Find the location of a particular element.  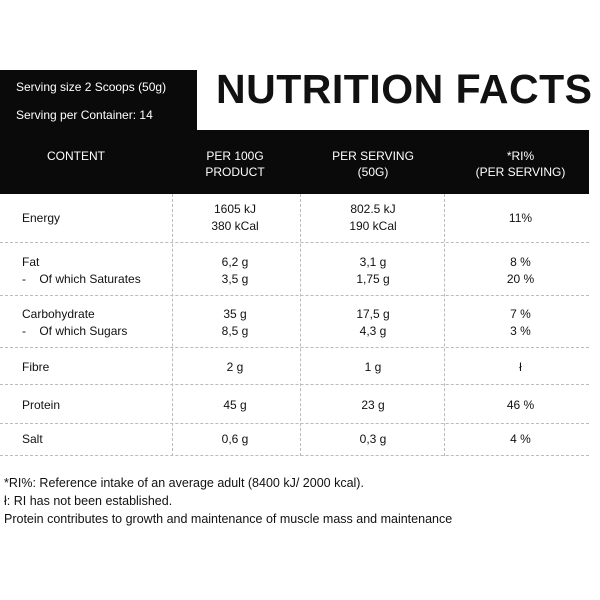

per-serving-line1: 3,1 g is located at coordinates (373, 262).